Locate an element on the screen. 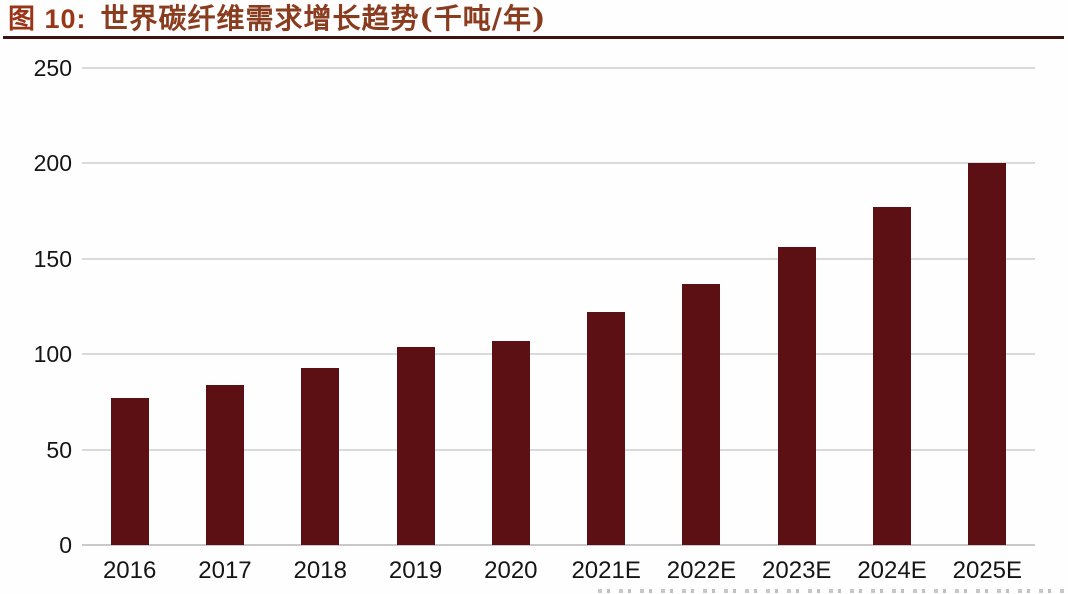 This screenshot has height=594, width=1068. x-tick-label-2020: 2020 is located at coordinates (511, 570).